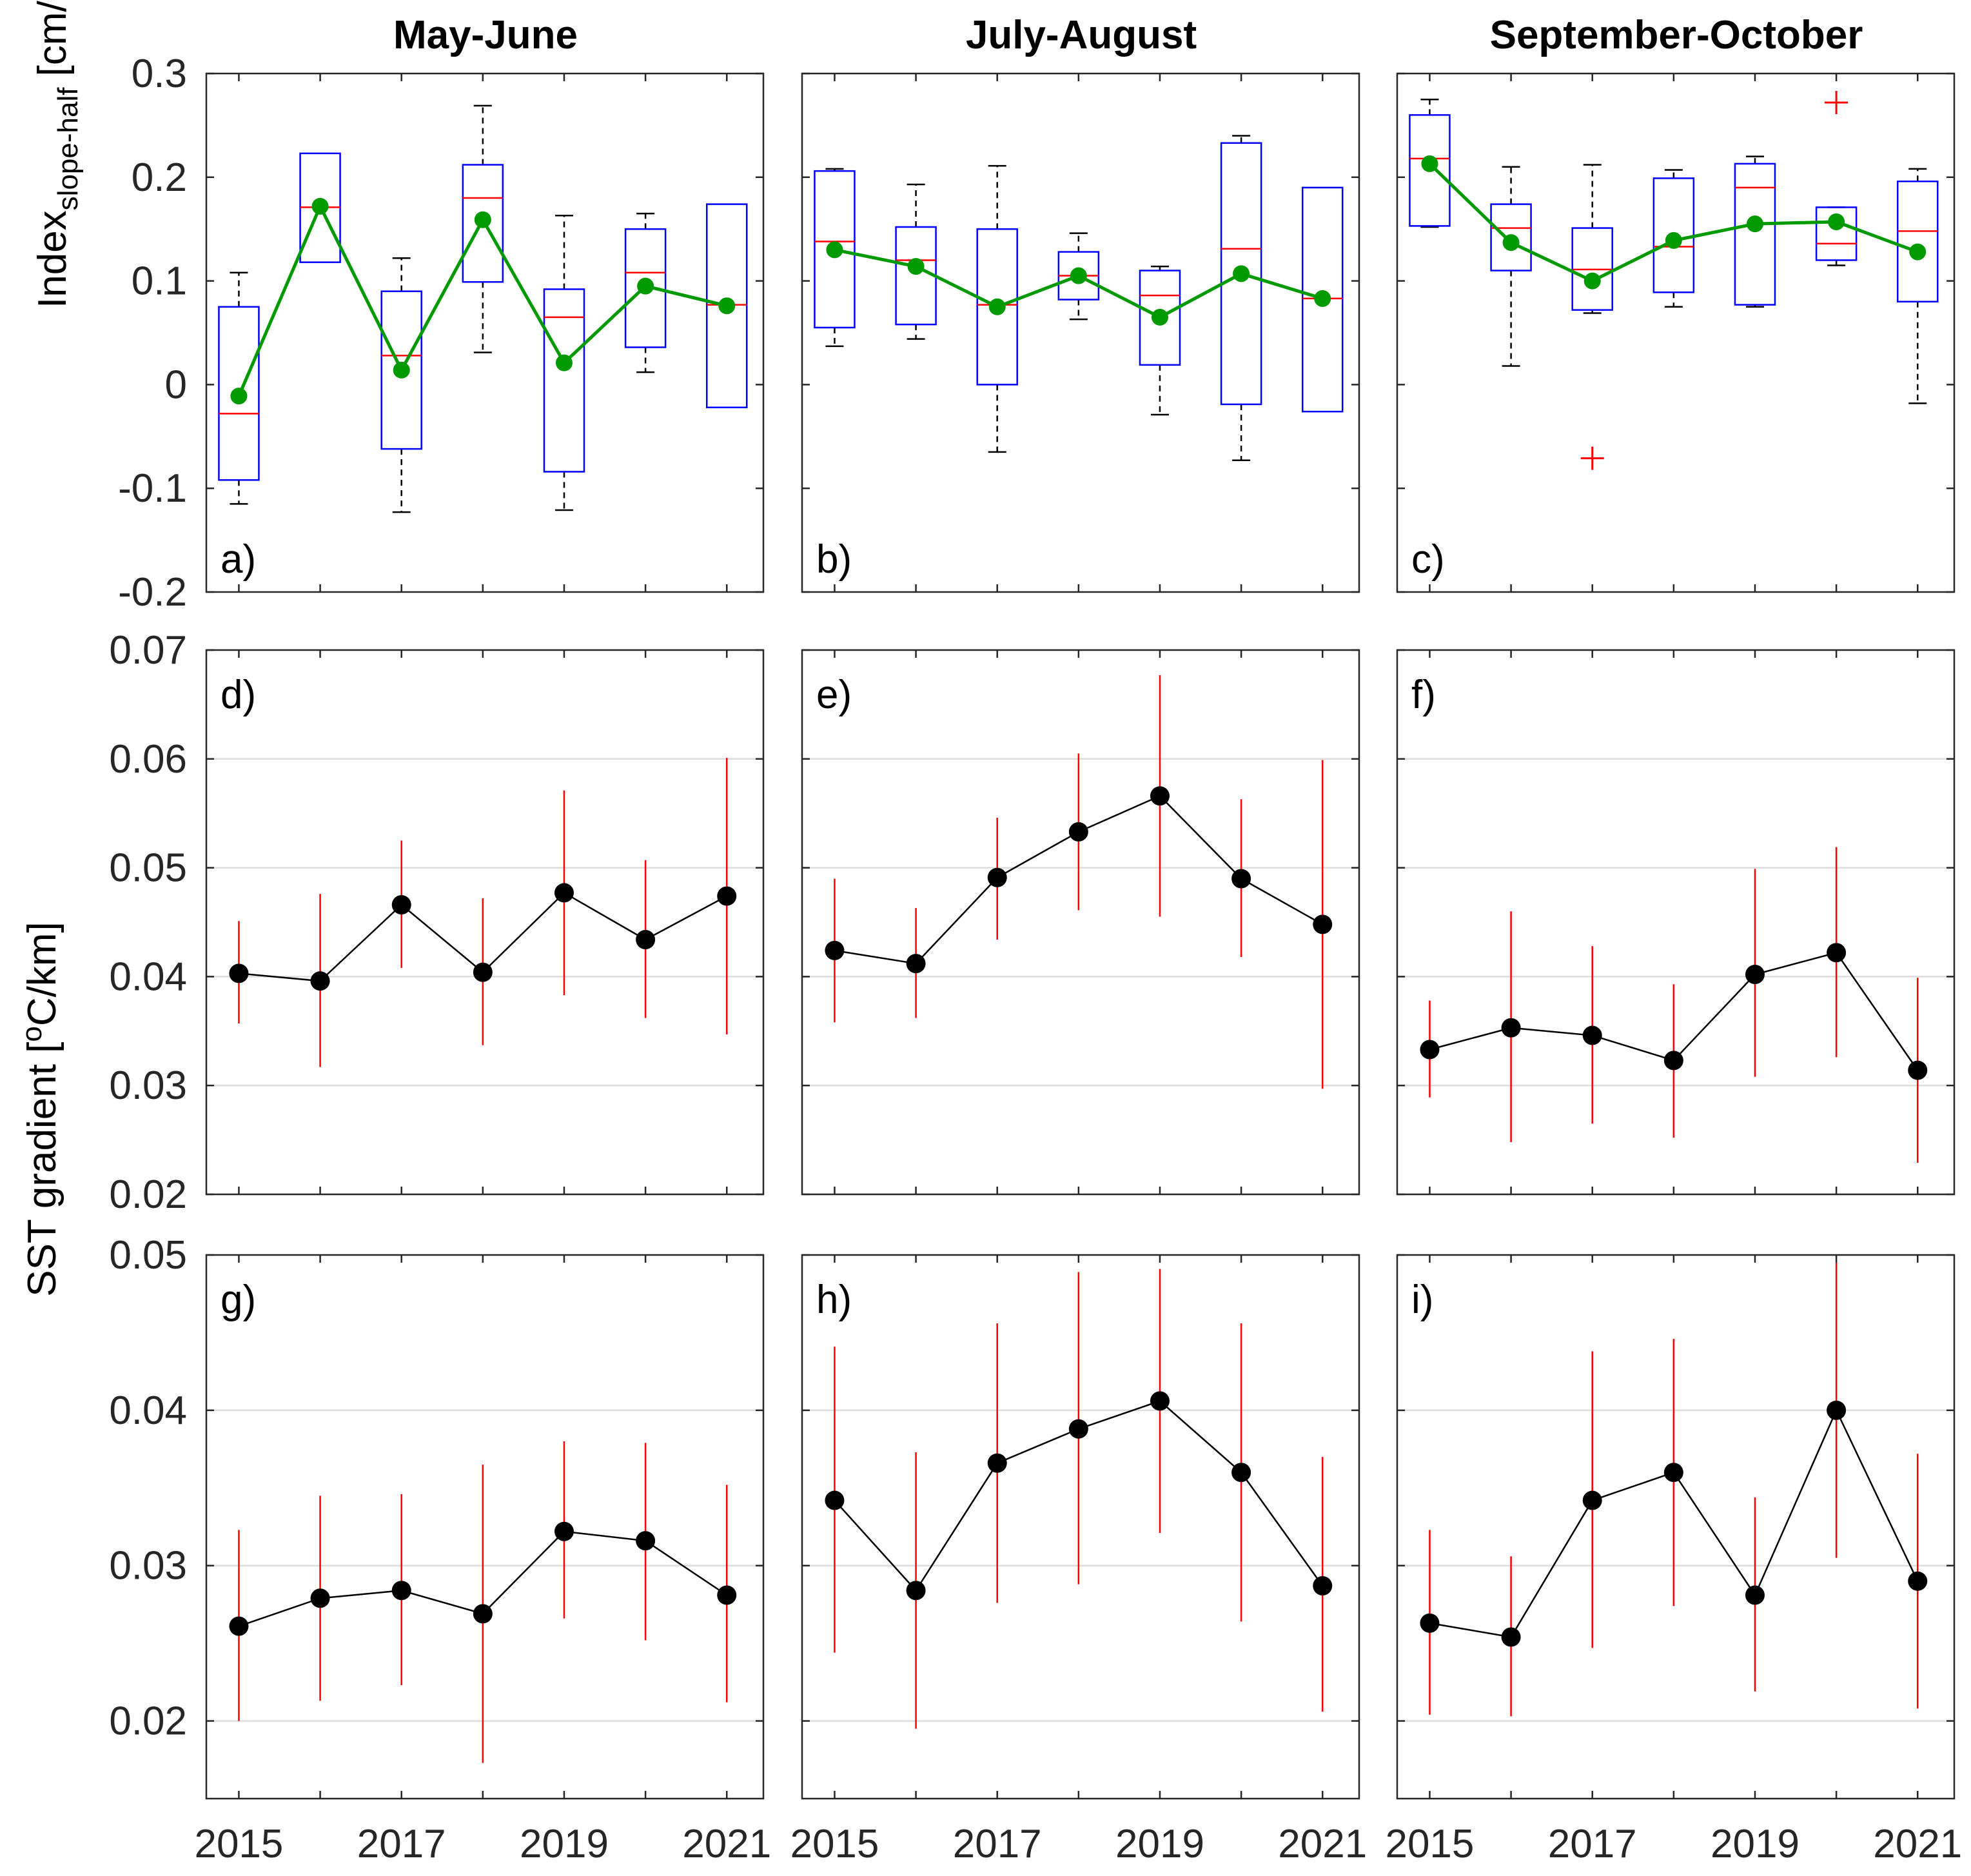 This screenshot has width=1971, height=1876. I want to click on panel-d: 0.02 0.03 0.04 0.05 0.06 0.07 d), so click(437, 922).